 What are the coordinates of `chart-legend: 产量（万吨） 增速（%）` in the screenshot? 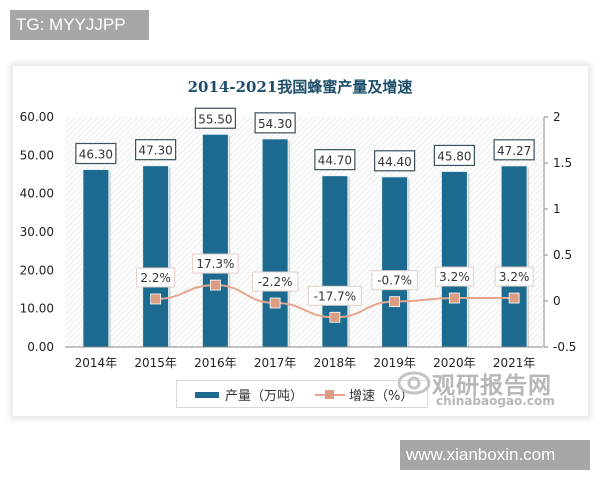 It's located at (302, 394).